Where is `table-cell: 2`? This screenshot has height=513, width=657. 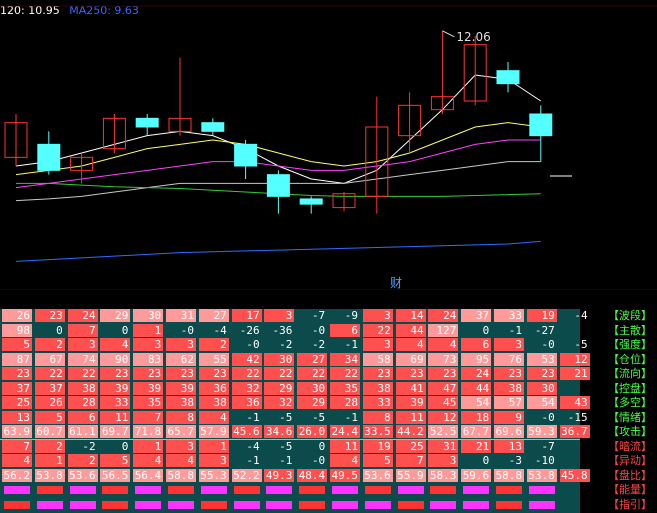 table-cell: 2 is located at coordinates (49, 344).